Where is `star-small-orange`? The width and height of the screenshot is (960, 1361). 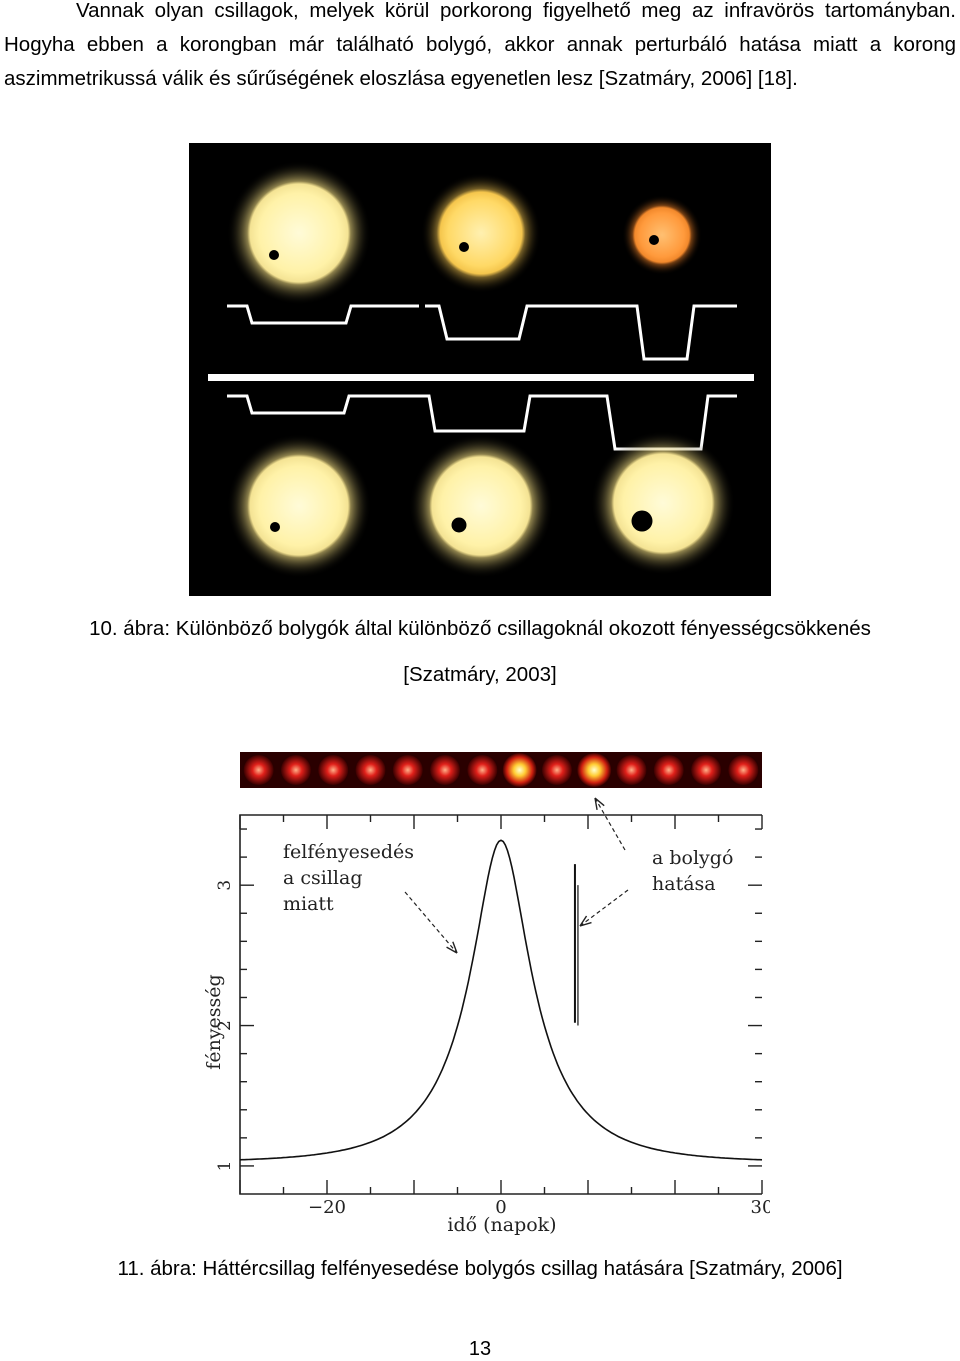 star-small-orange is located at coordinates (662, 235).